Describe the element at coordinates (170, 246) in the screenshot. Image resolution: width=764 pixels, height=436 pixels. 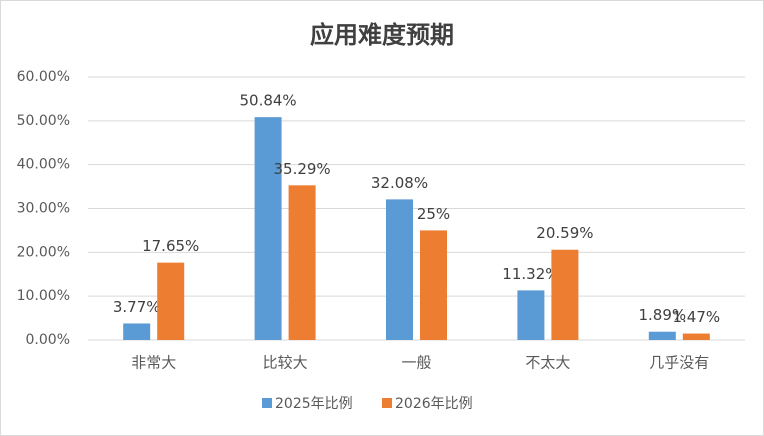
I see `value-label: 17.65%` at that location.